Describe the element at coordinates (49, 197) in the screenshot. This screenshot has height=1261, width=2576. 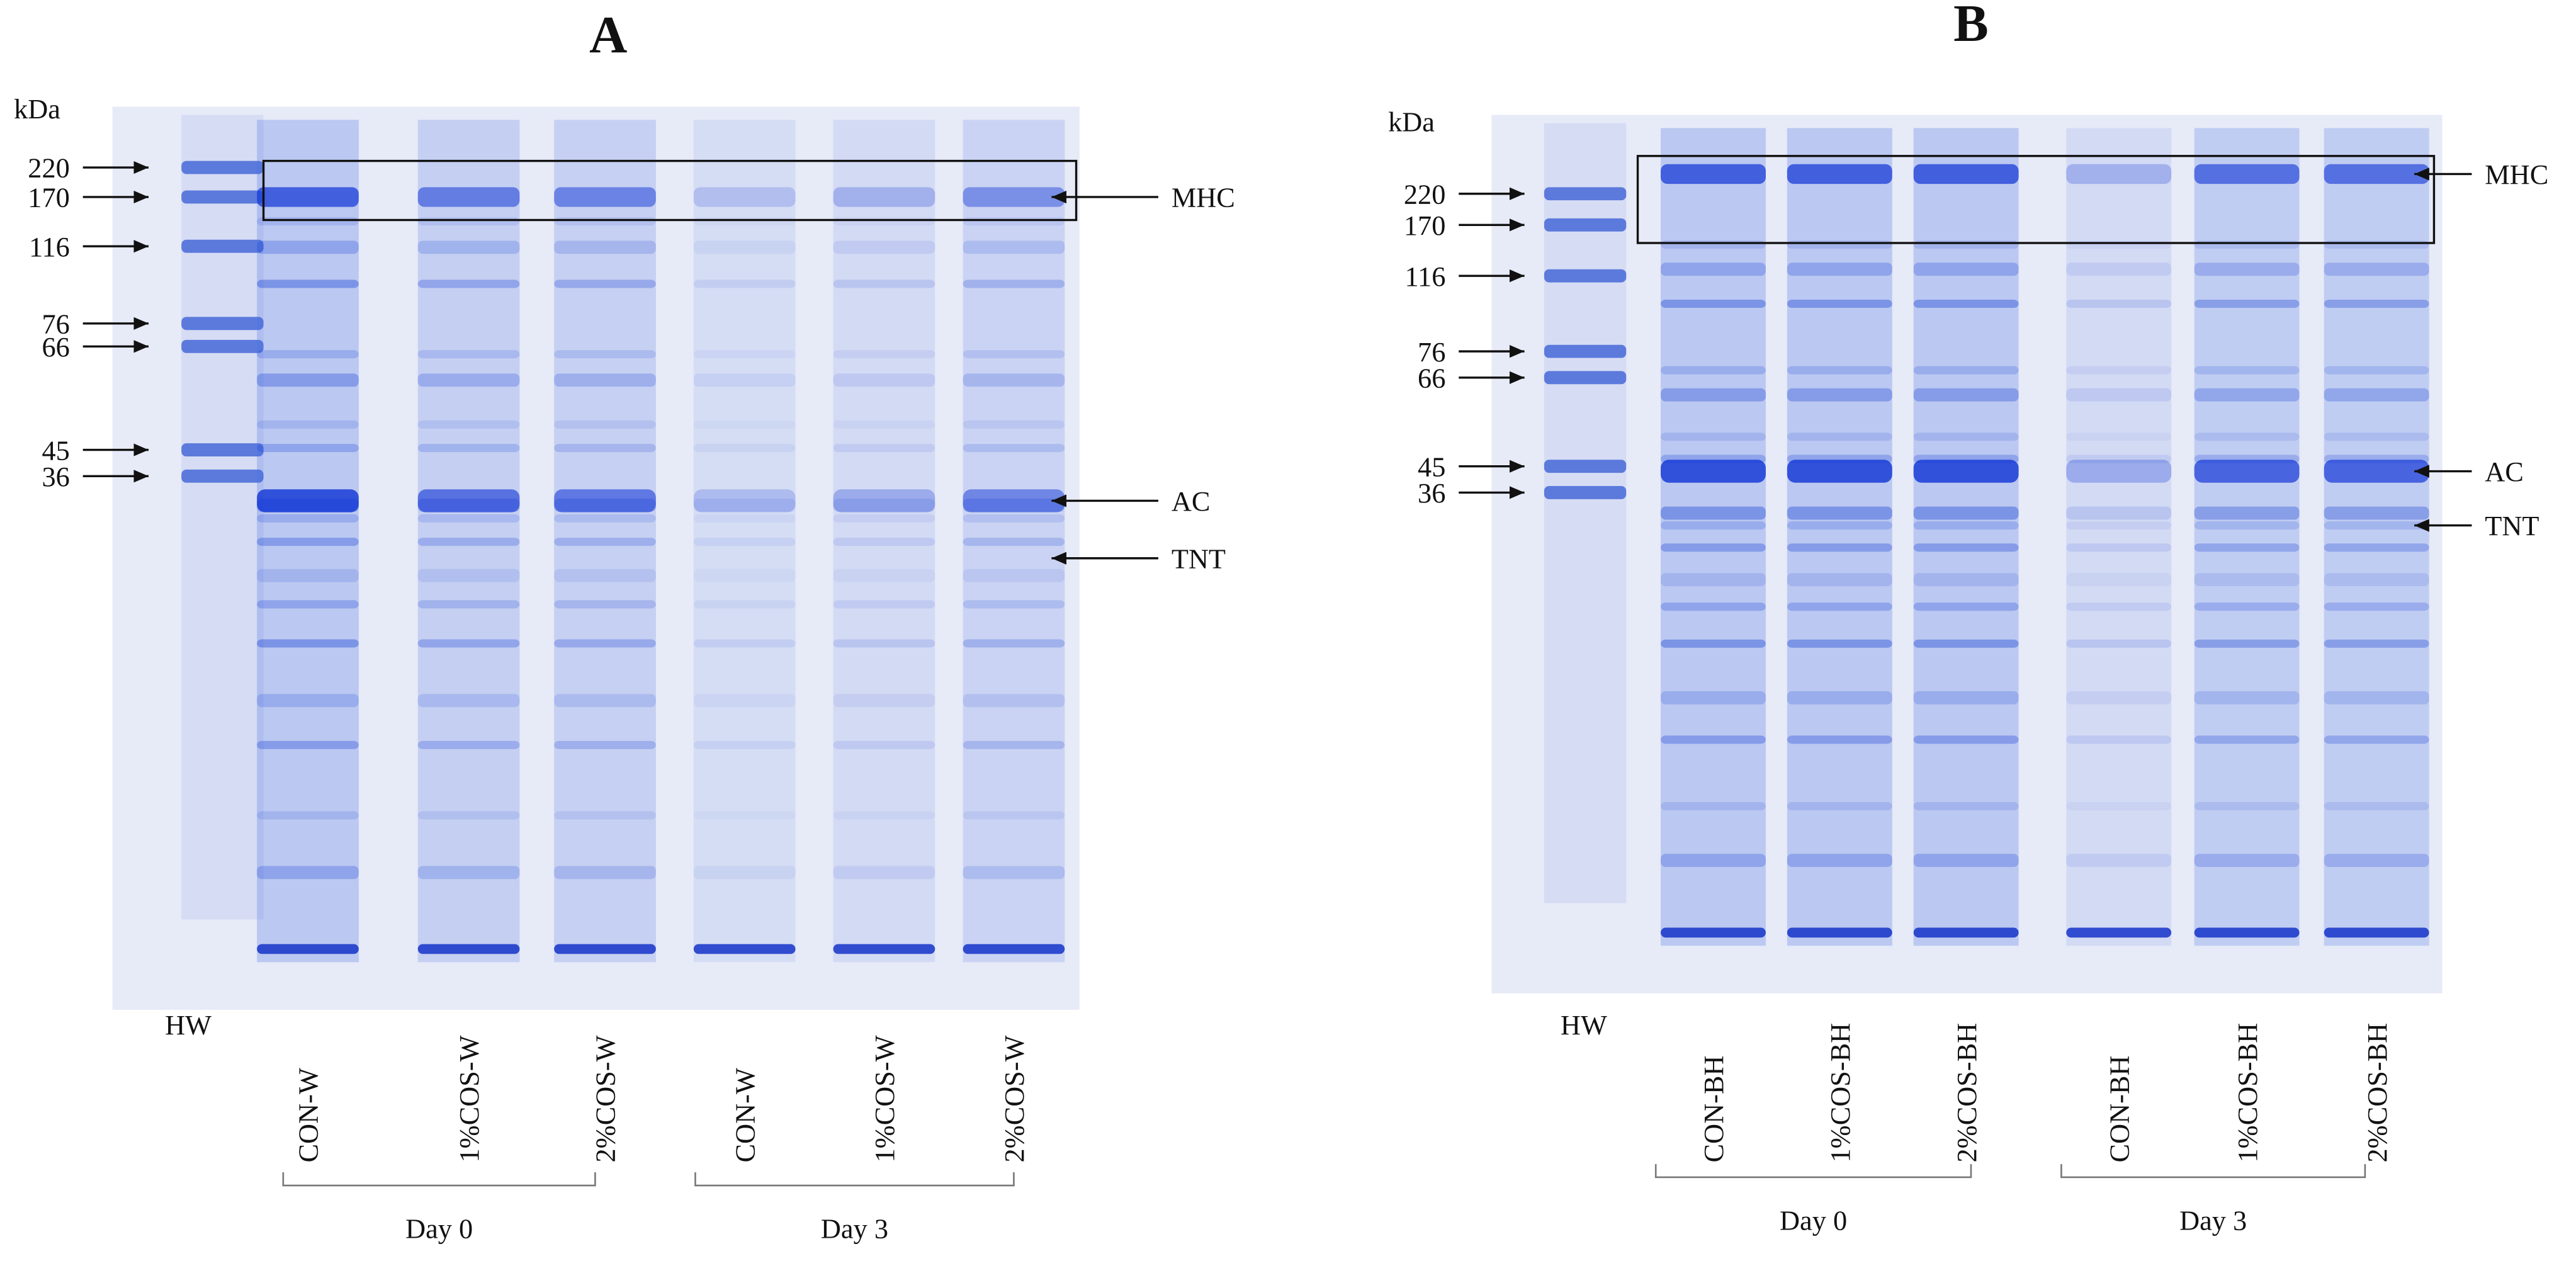
I see `marker-label: 170` at that location.